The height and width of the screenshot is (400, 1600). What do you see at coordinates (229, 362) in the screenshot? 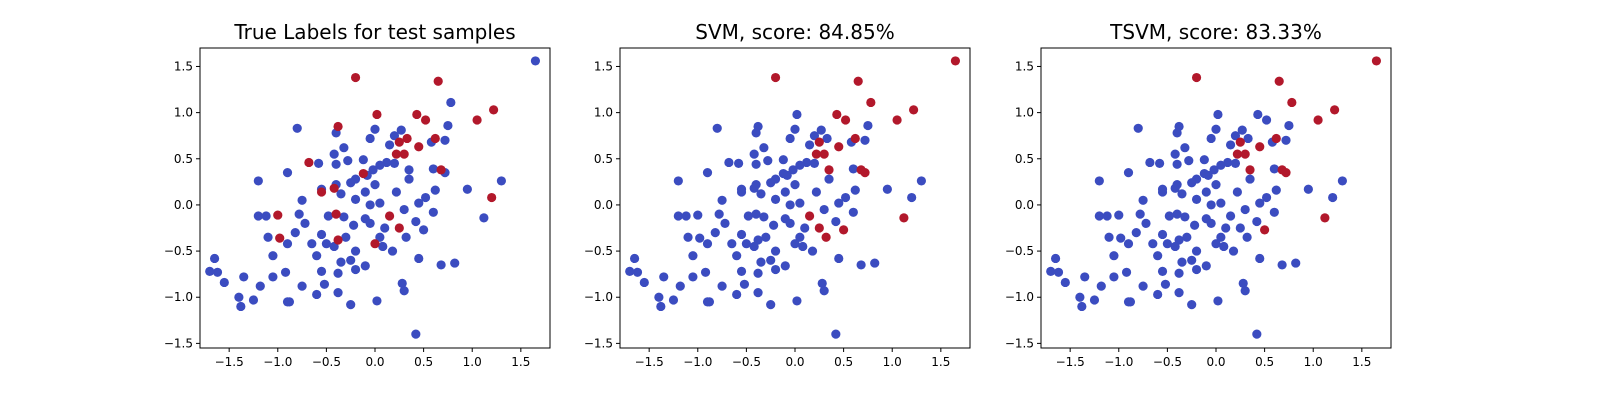
I see `x-tick-label-true-labels-0: −1.5` at bounding box center [229, 362].